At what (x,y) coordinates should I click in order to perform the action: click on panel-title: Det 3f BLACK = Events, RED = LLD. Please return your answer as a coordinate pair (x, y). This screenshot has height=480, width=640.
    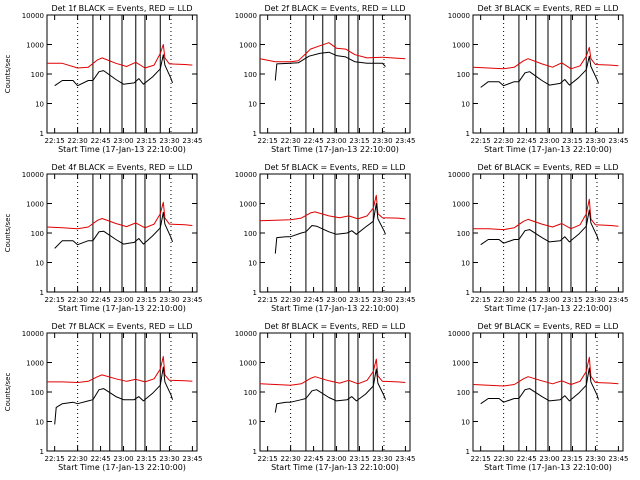
    Looking at the image, I should click on (547, 8).